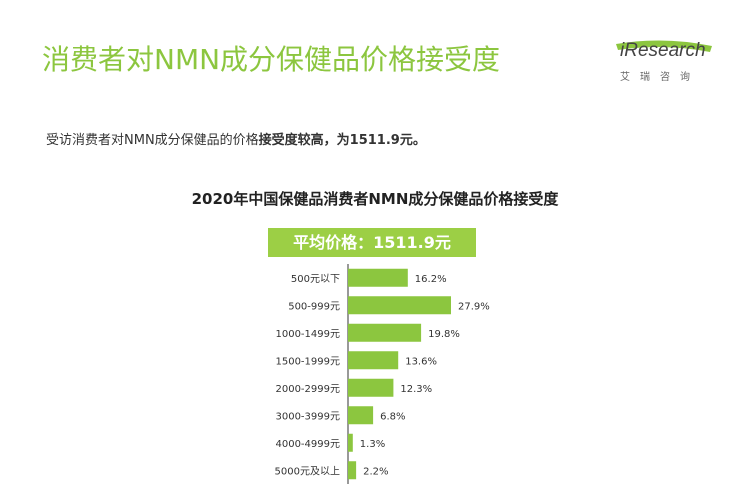 Image resolution: width=750 pixels, height=498 pixels. Describe the element at coordinates (307, 361) in the screenshot. I see `category-label: 1500-1999元` at that location.